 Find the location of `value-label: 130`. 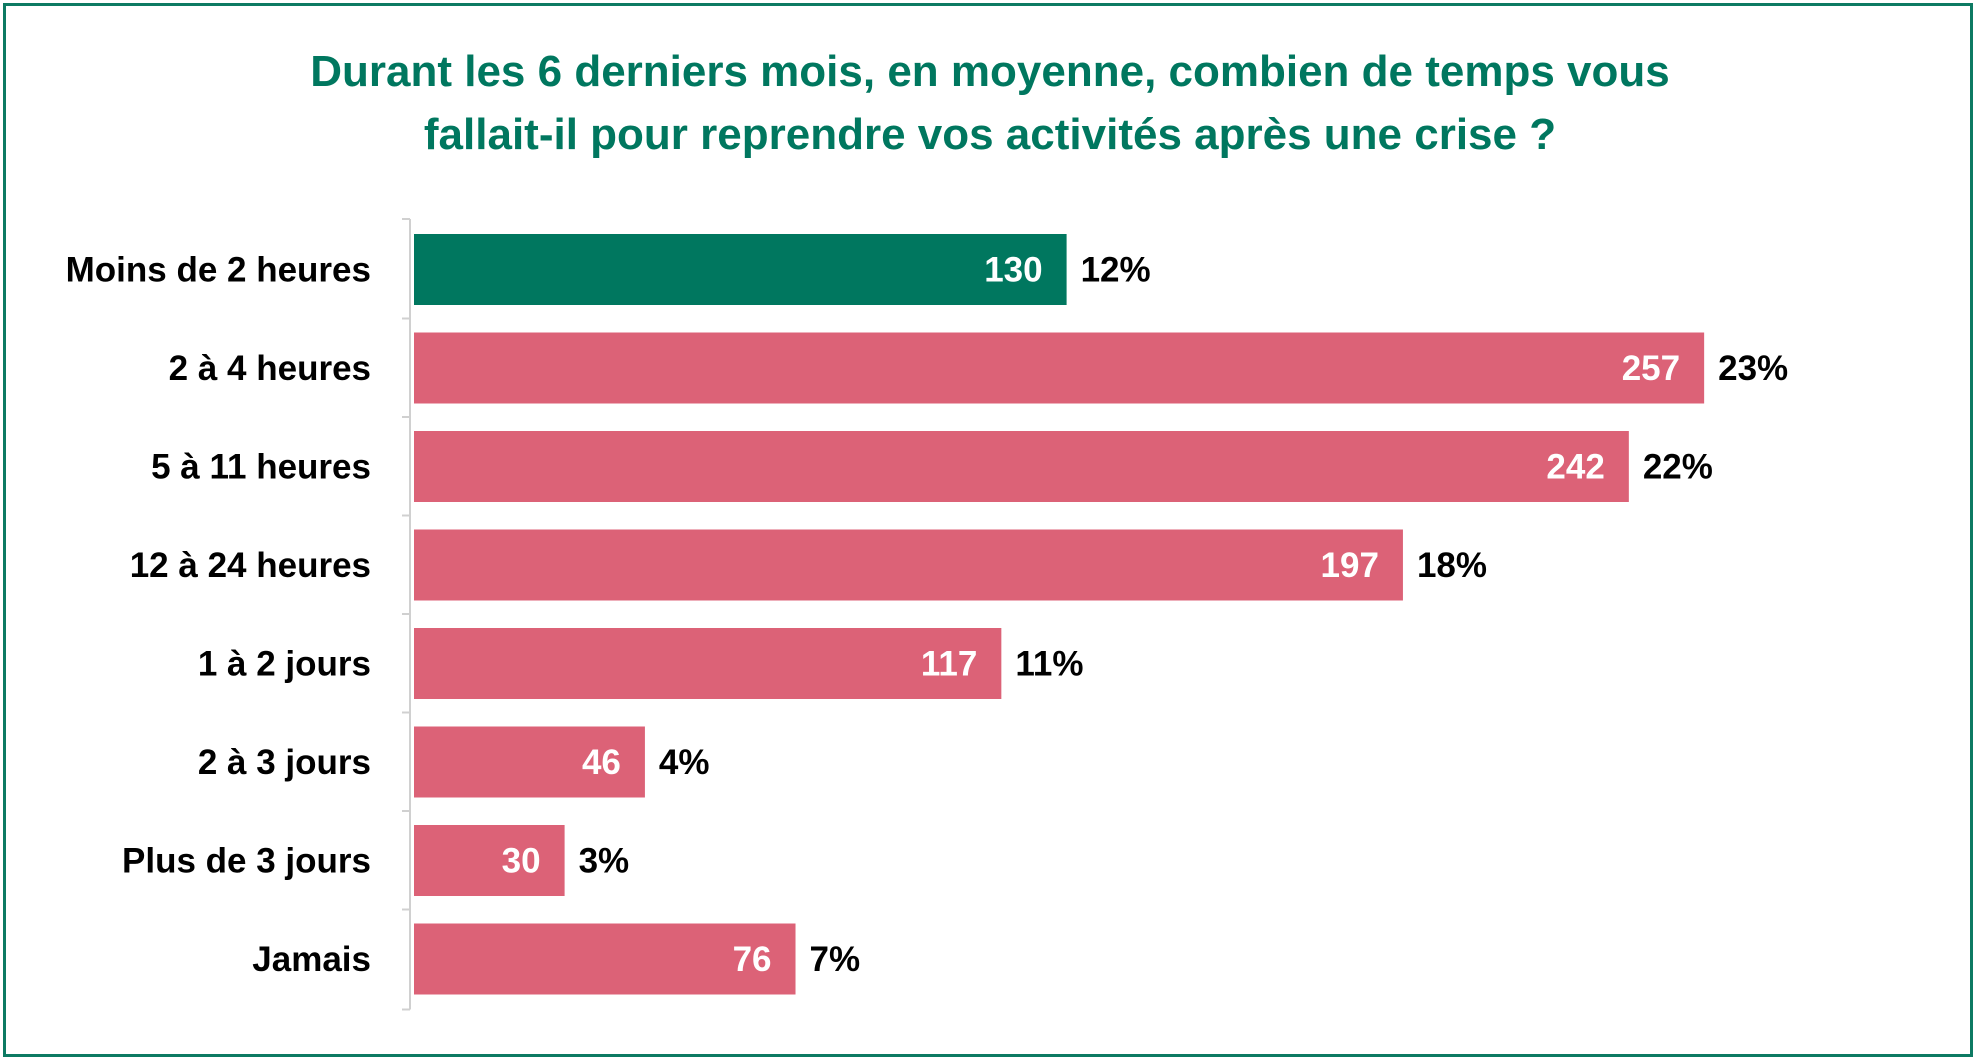

value-label: 130 is located at coordinates (1013, 270).